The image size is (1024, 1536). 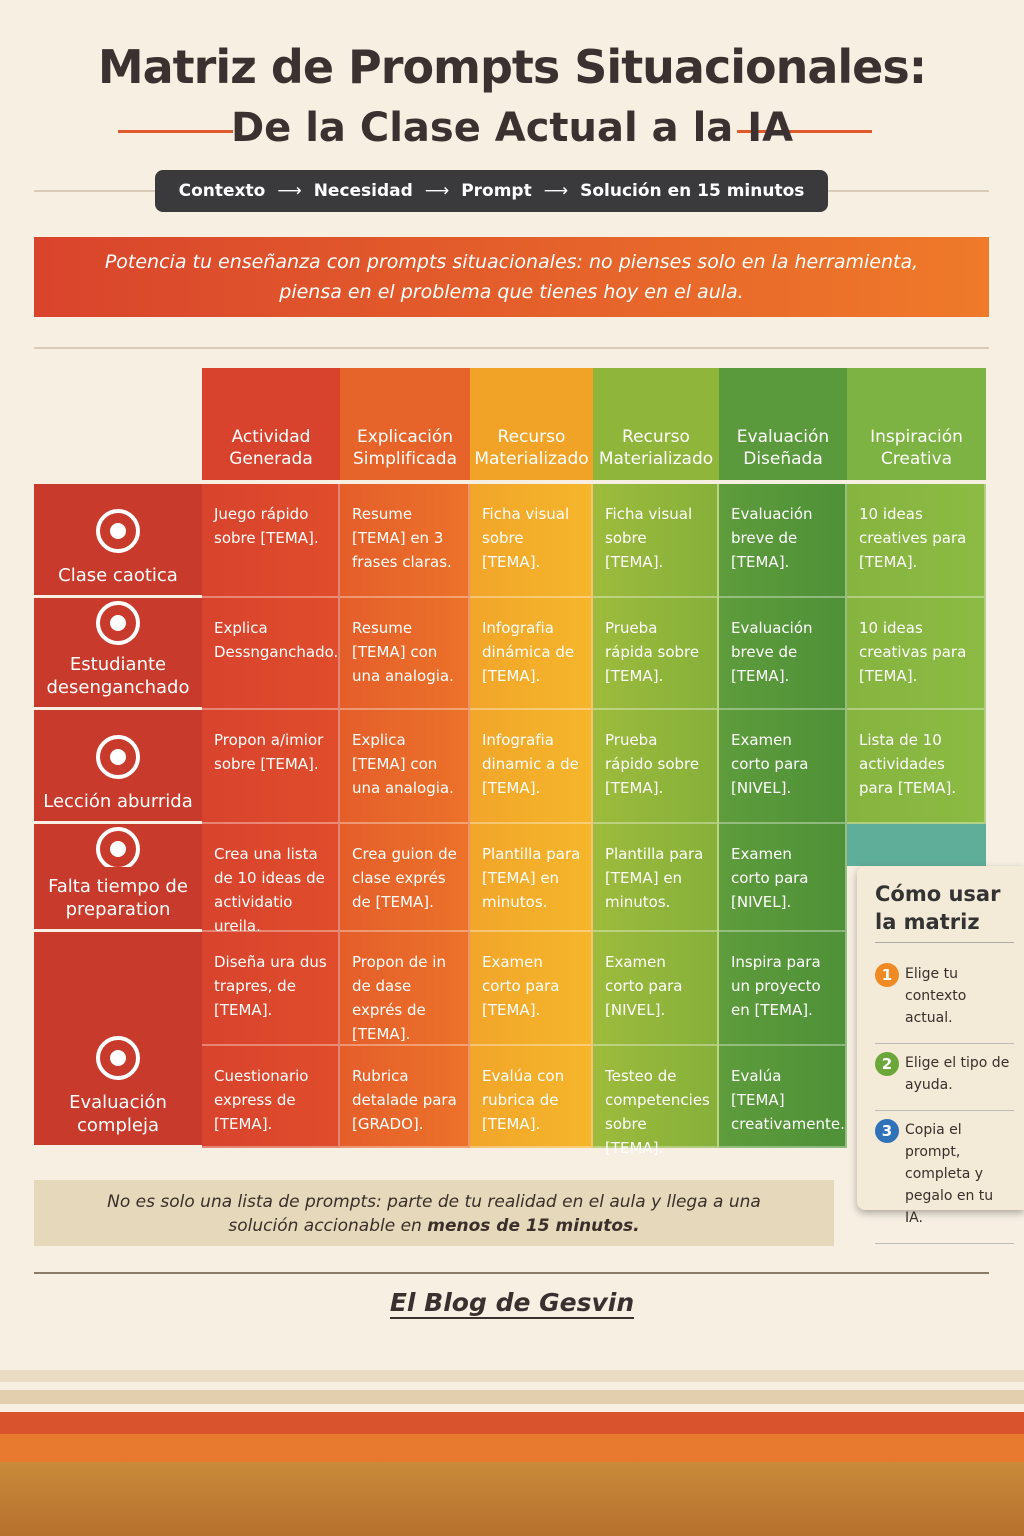 I want to click on cell: Juego rápido sobre [TEMA]., so click(x=271, y=541).